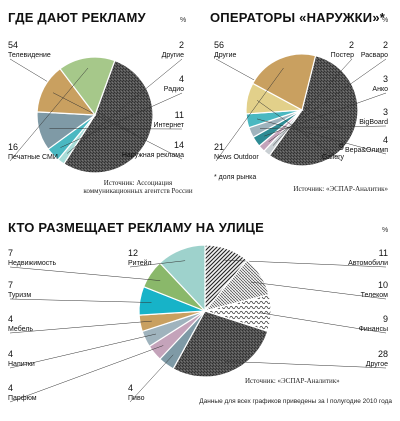  What do you see at coordinates (138, 191) in the screenshot?
I see `chart-1-source-line-2: коммуникационных агентств России` at bounding box center [138, 191].